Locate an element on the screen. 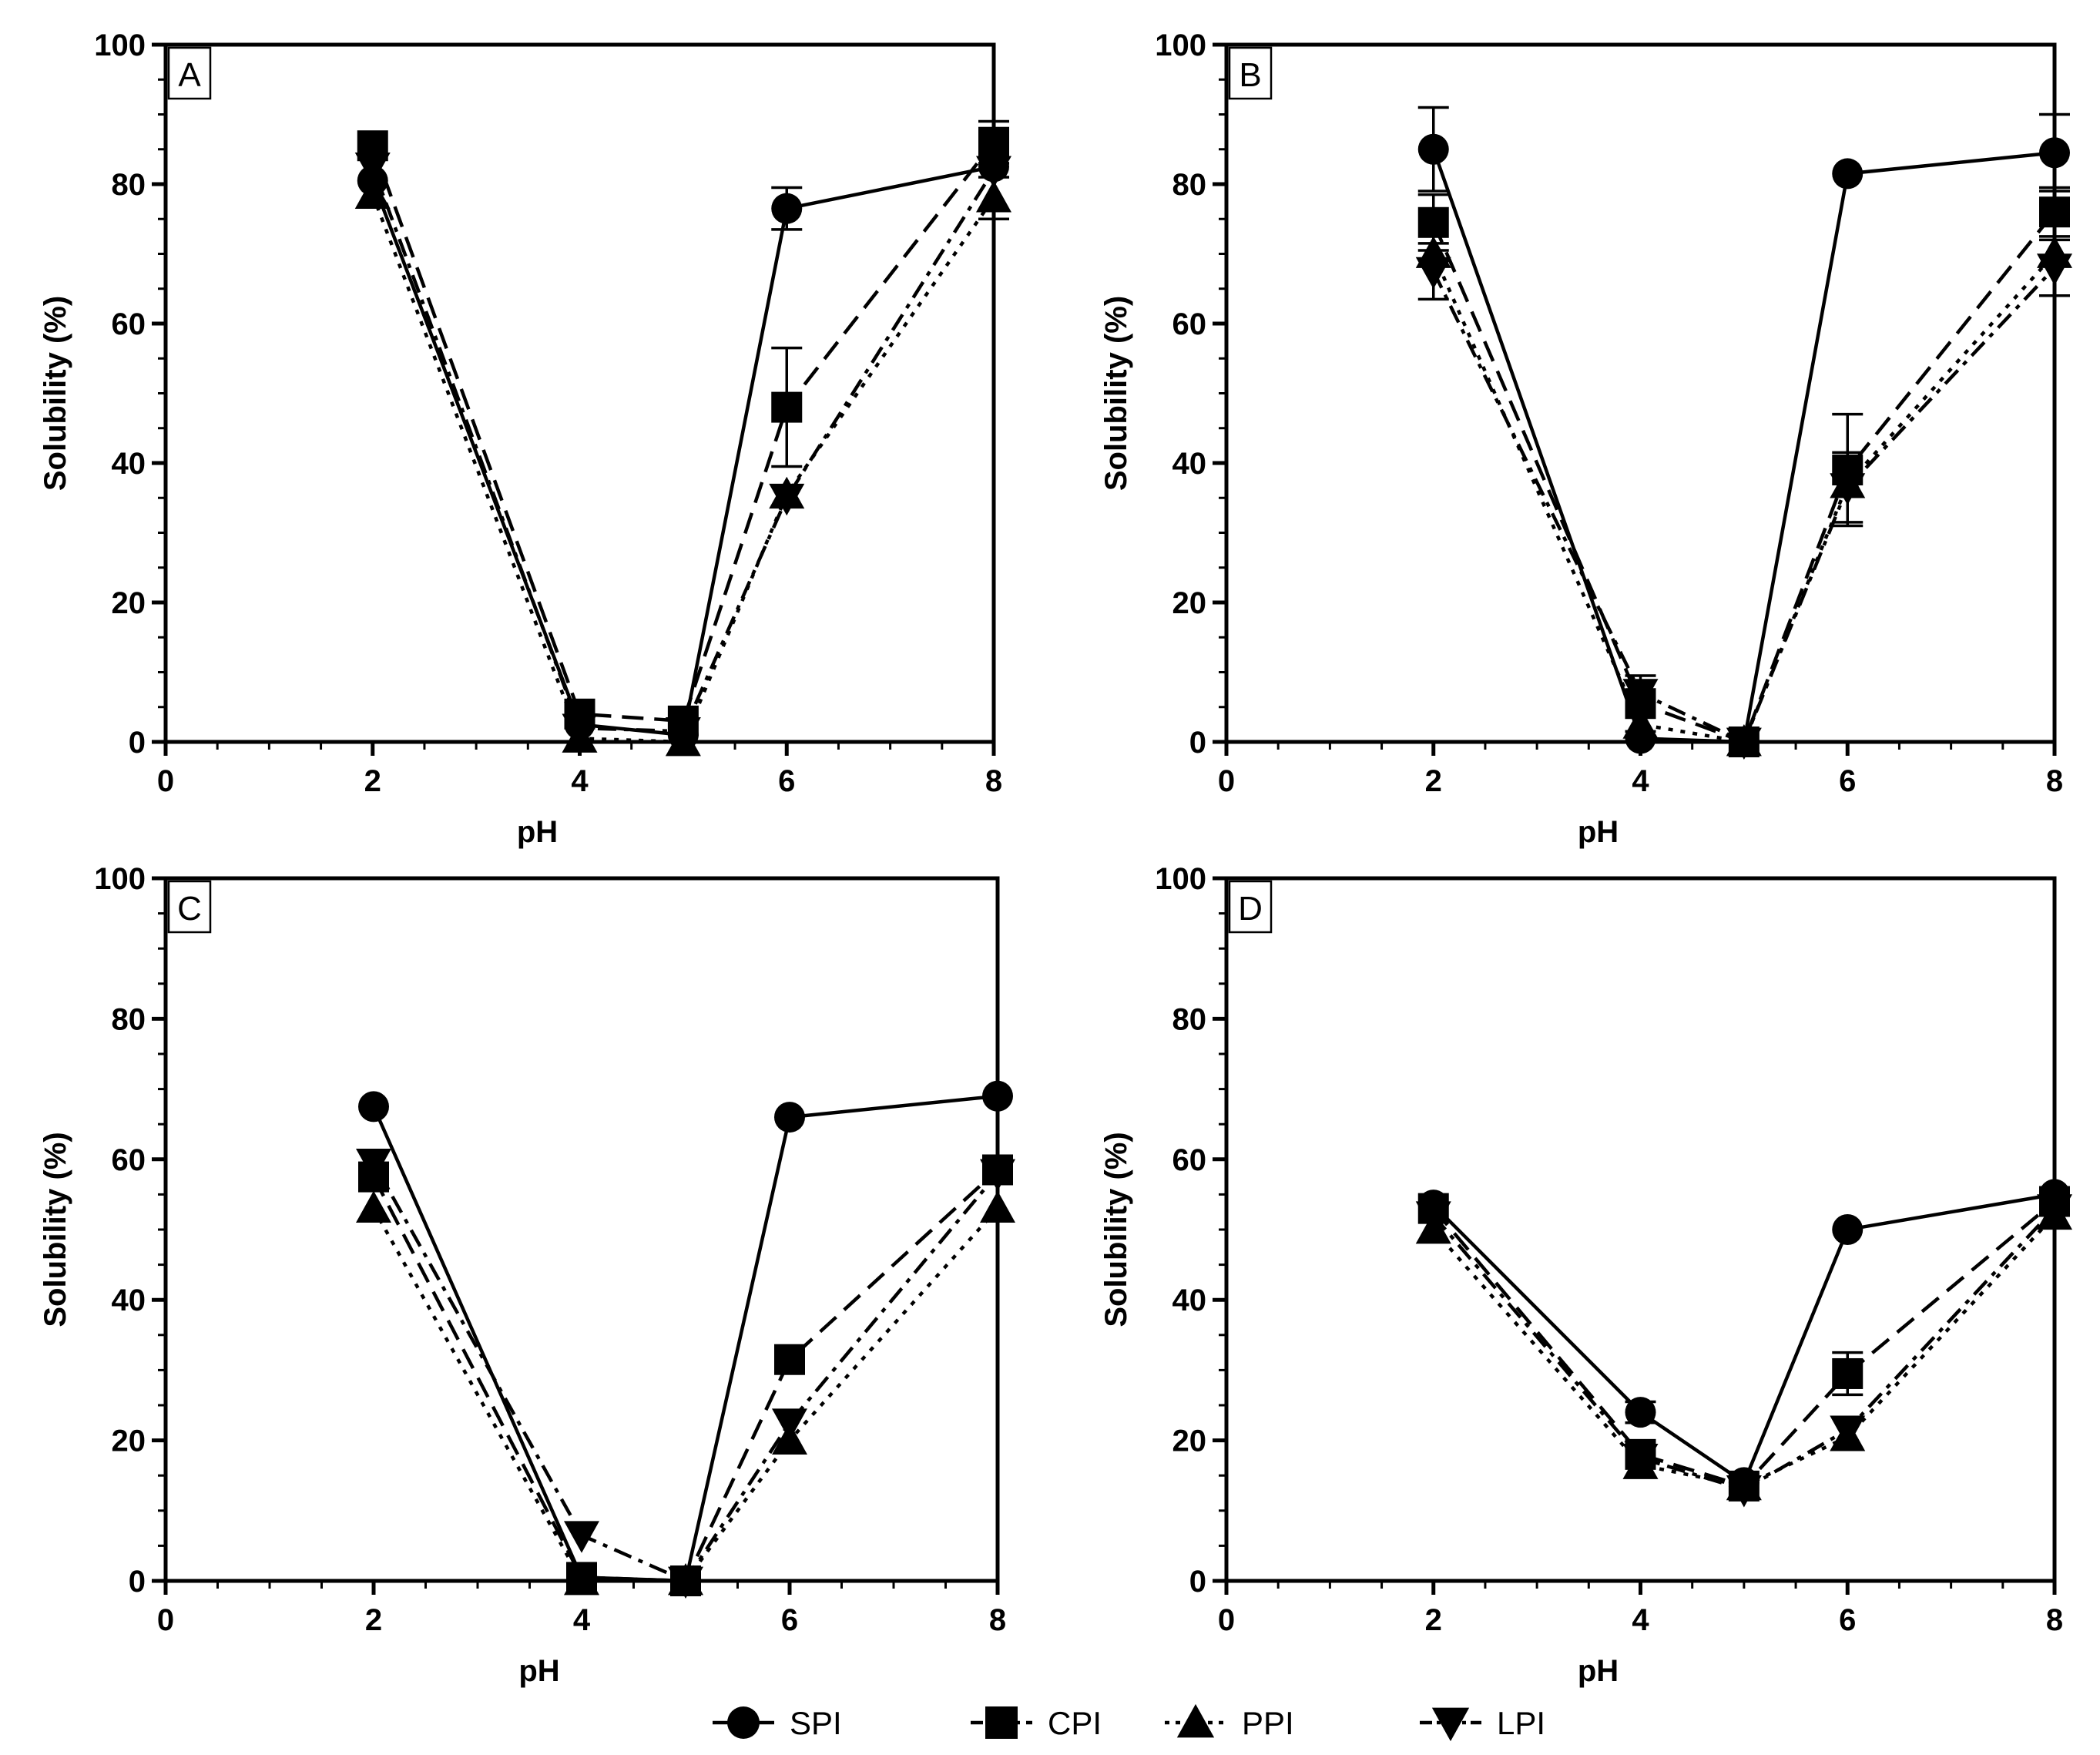  legend-item-lpi: LPI is located at coordinates (1482, 1723).